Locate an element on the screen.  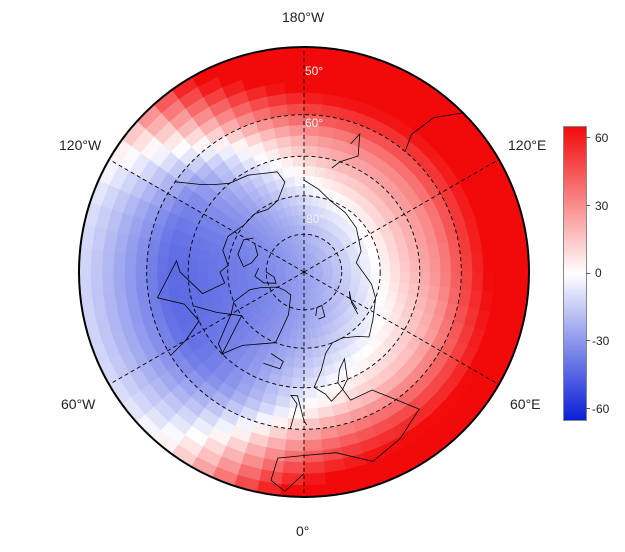
lat-label-50: 50° is located at coordinates (314, 71).